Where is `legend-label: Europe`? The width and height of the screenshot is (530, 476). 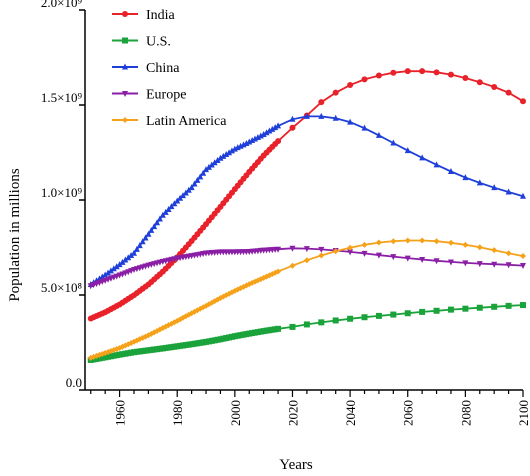 legend-label: Europe is located at coordinates (166, 95).